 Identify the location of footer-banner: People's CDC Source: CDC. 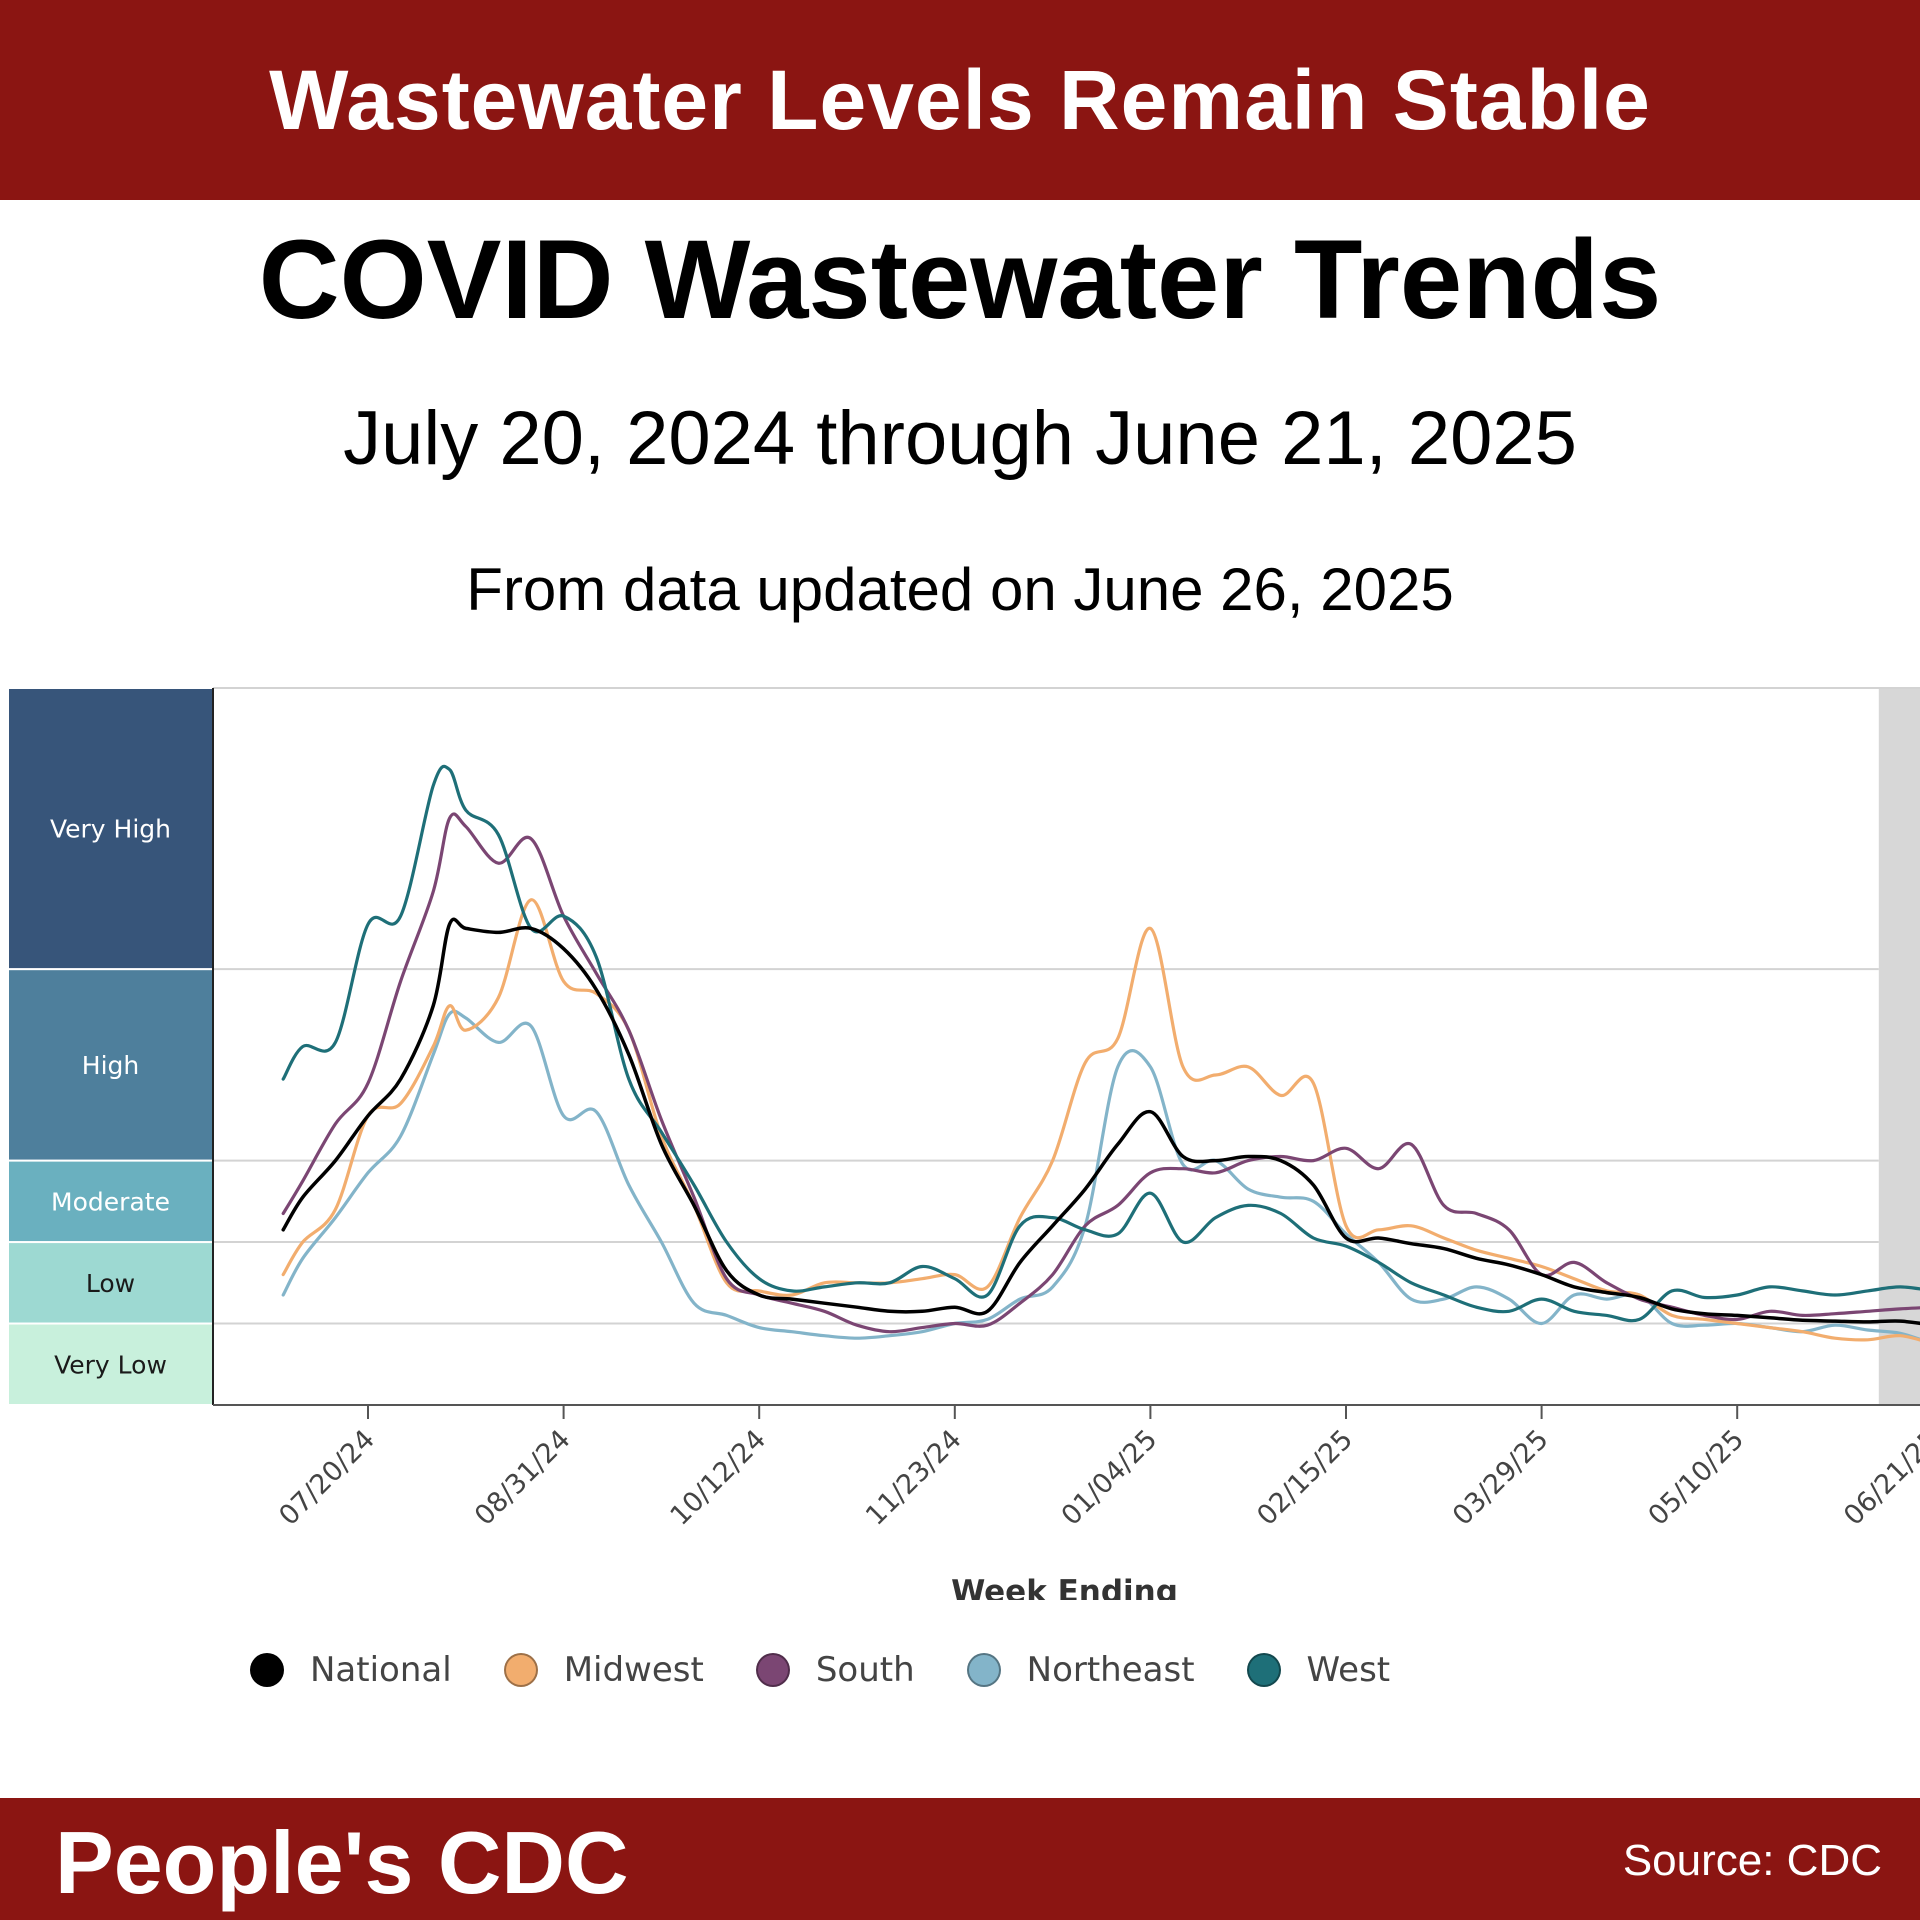
(960, 1859).